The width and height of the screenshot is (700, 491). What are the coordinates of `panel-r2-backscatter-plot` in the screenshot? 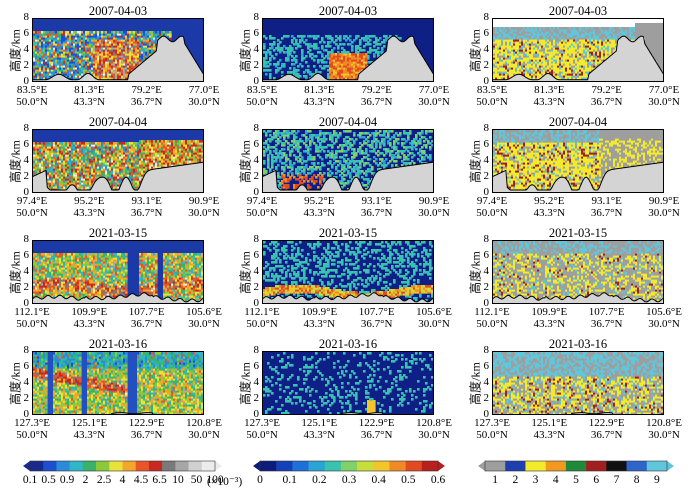 It's located at (118, 161).